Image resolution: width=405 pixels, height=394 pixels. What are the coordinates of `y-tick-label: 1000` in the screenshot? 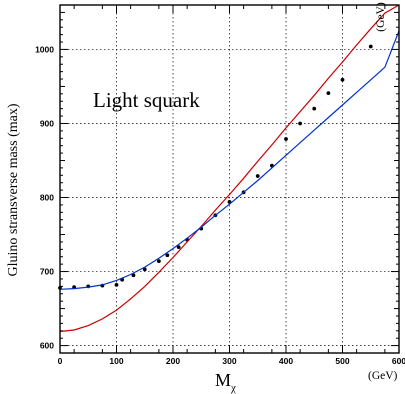 It's located at (44, 49).